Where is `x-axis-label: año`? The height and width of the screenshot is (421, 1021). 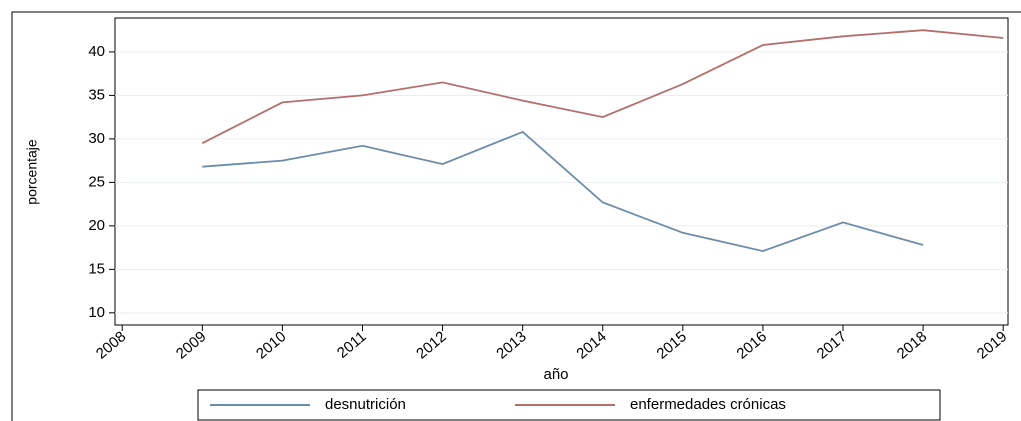 x-axis-label: año is located at coordinates (555, 374).